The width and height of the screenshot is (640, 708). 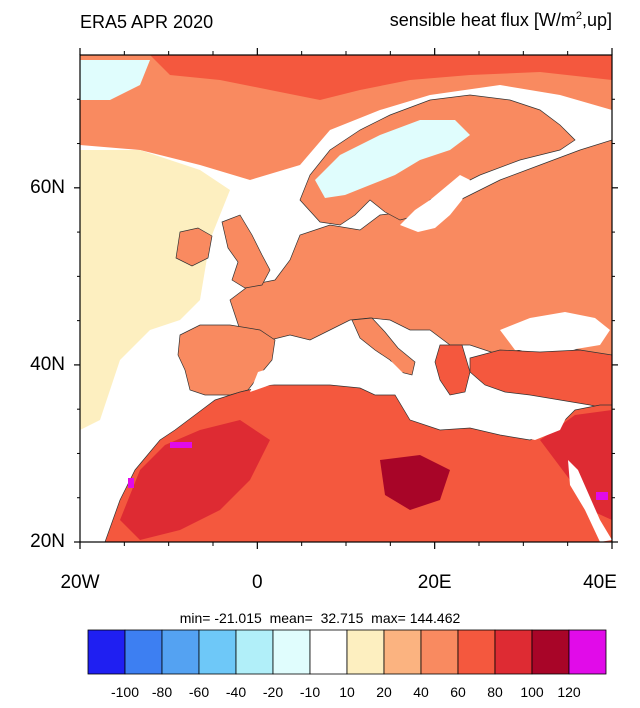 I want to click on ireland-land, so click(x=194, y=247).